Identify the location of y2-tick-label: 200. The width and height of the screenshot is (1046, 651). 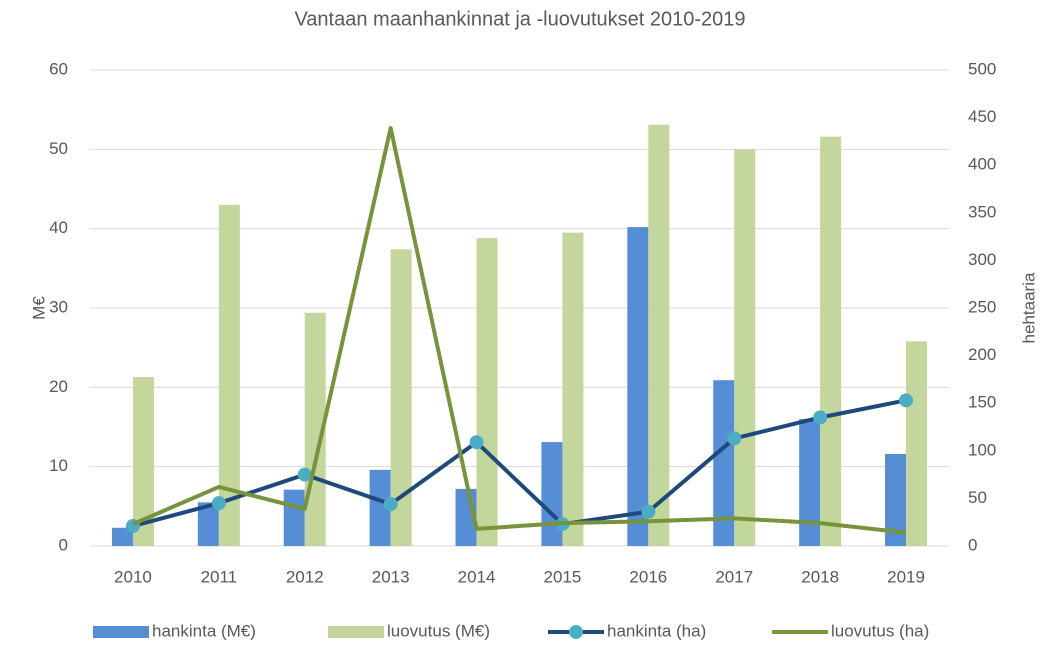
(982, 354).